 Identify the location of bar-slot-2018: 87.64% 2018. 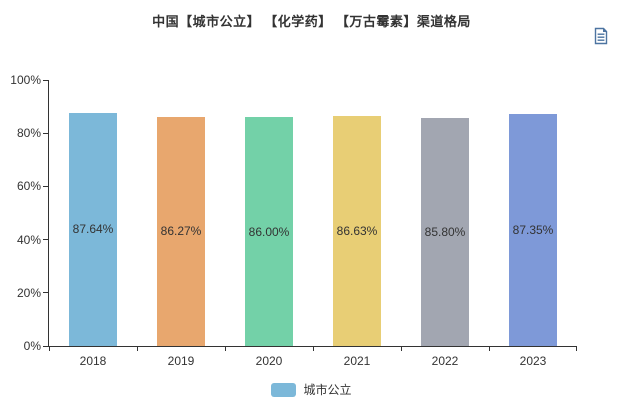
(93, 224).